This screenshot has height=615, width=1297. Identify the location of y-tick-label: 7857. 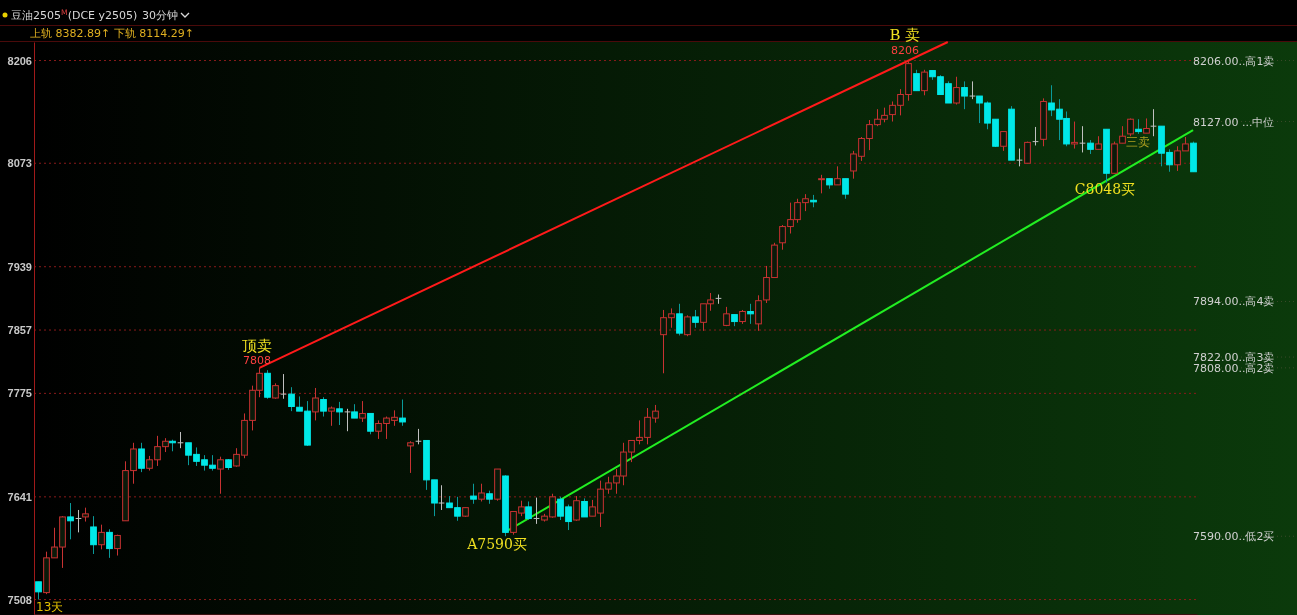
(19, 330).